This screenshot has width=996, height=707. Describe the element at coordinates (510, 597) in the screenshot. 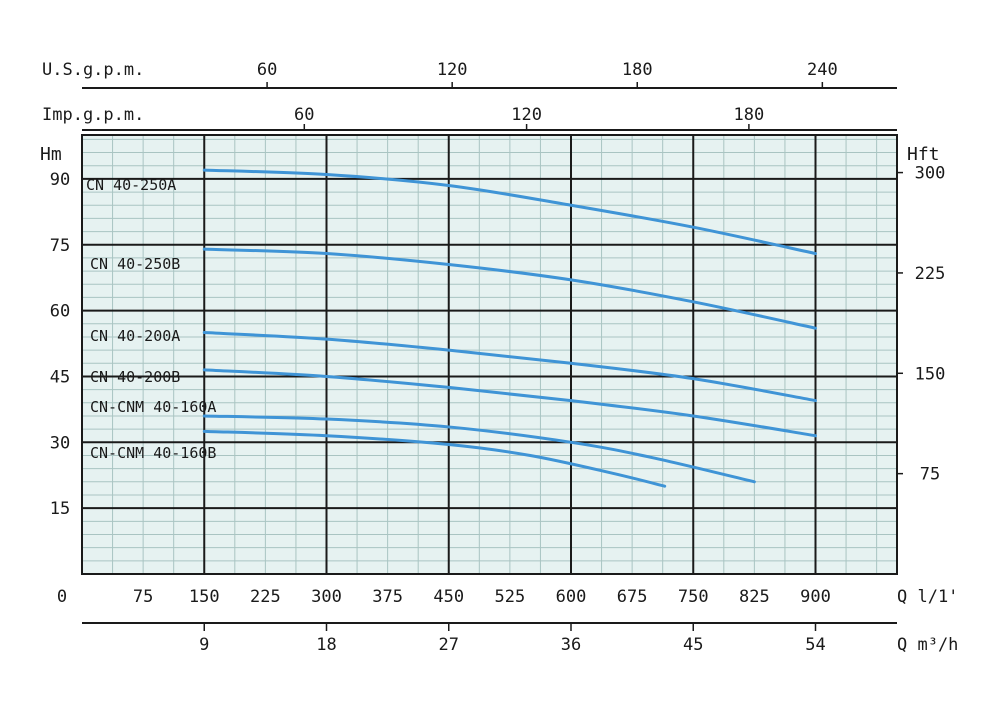

I see `x-tick-label-lpm: 525` at that location.